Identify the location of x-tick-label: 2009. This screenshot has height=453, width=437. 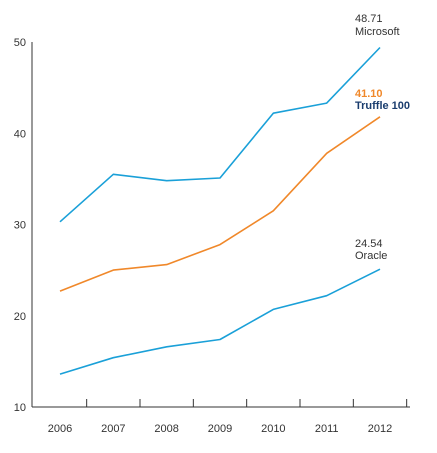
(220, 429).